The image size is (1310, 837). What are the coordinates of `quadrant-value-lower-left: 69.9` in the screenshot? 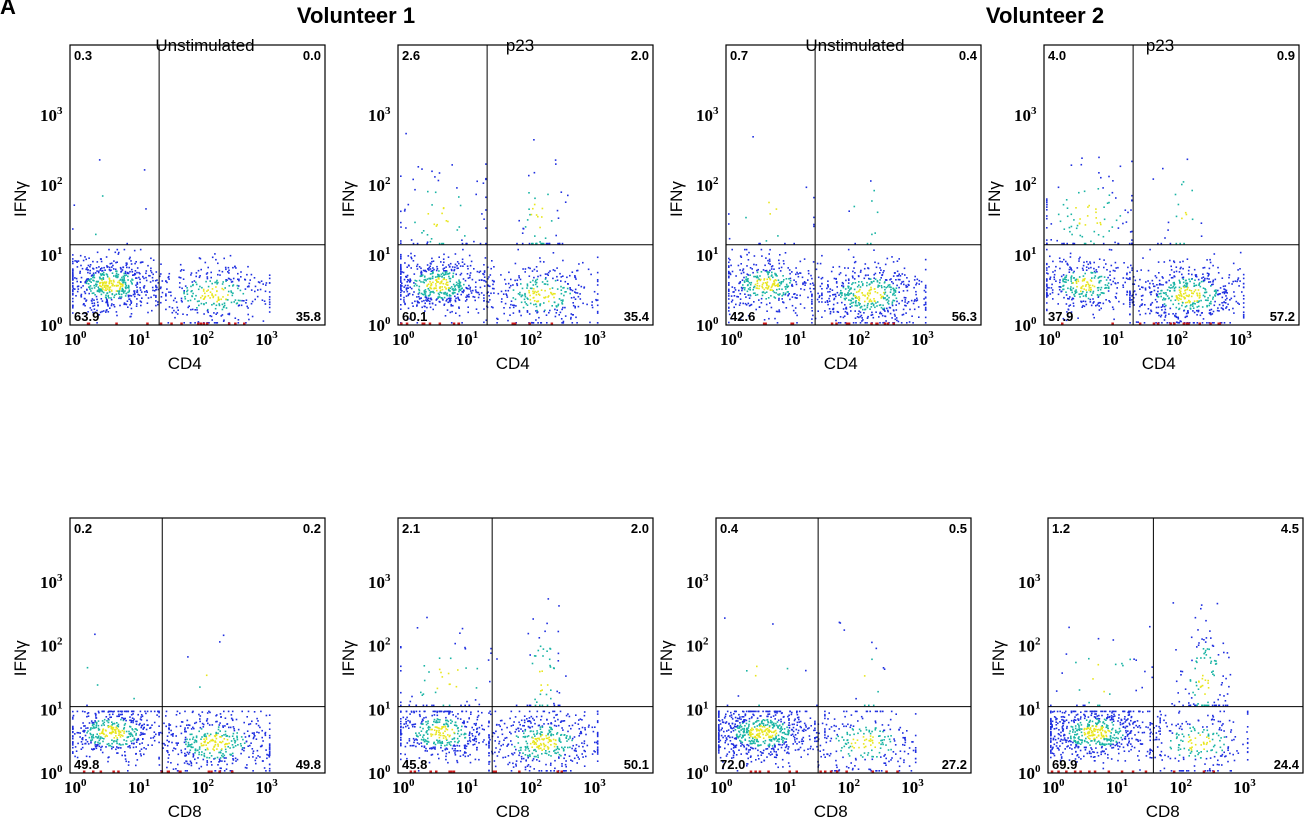 It's located at (1064, 764).